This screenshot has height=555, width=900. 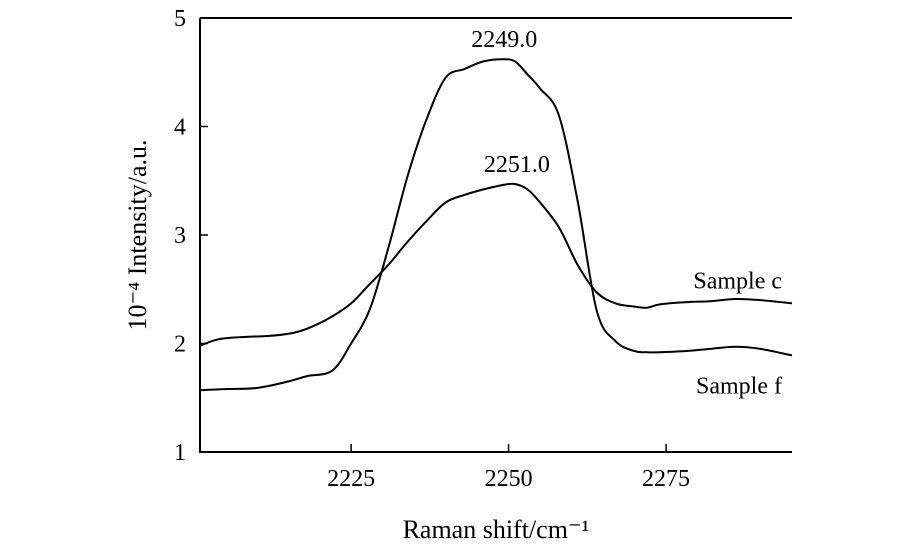 I want to click on y-tick-label: 4, so click(x=180, y=128).